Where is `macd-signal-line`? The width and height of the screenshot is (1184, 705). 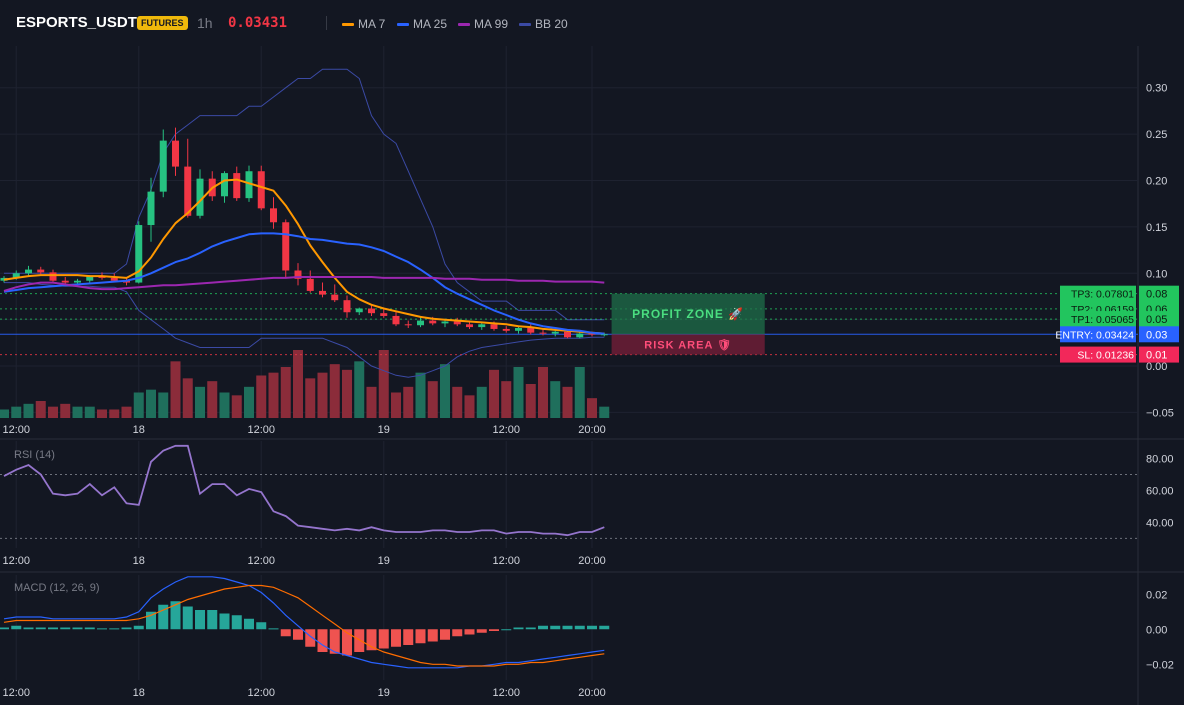
macd-signal-line is located at coordinates (304, 625).